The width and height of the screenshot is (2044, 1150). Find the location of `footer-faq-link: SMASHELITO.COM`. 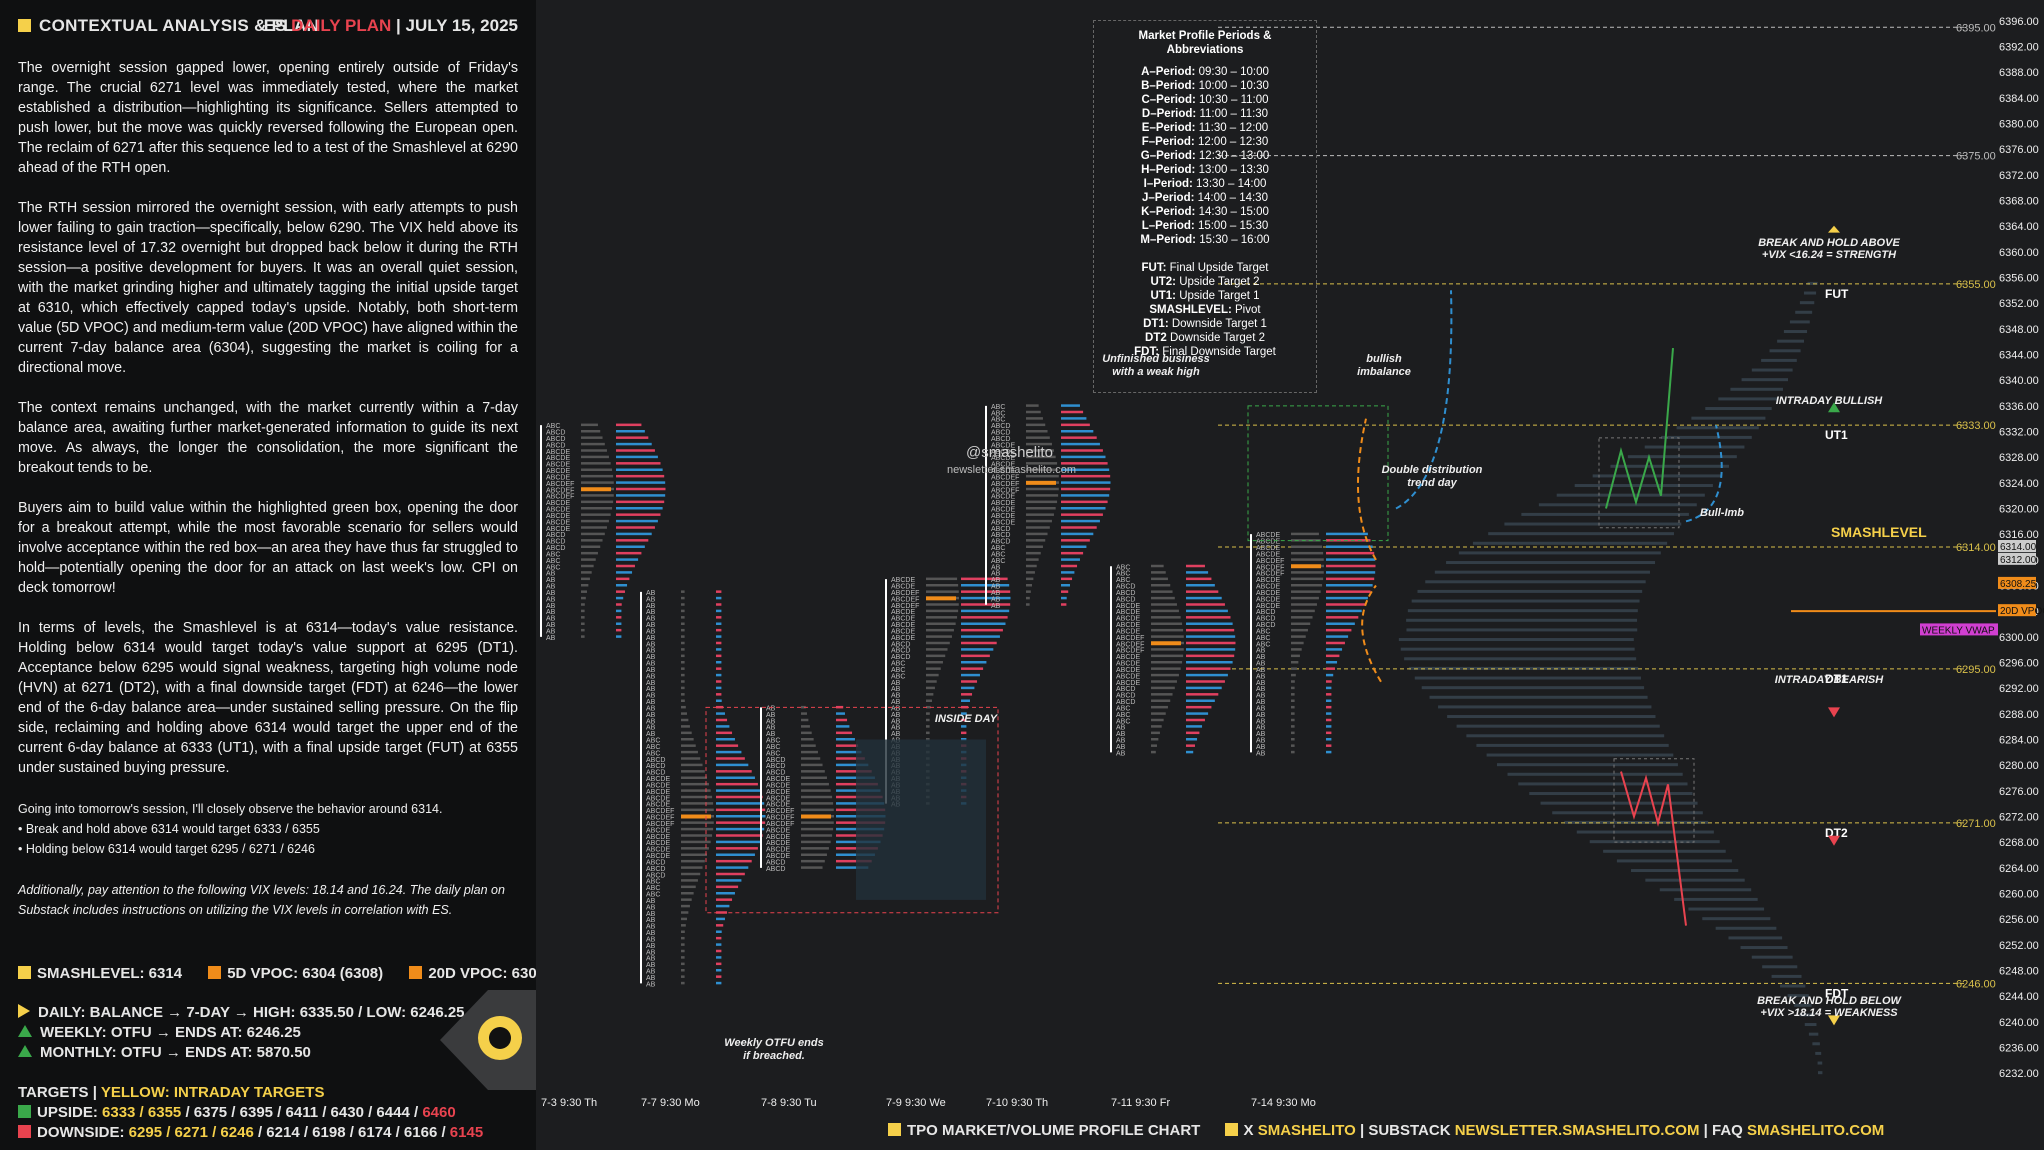

footer-faq-link: SMASHELITO.COM is located at coordinates (1816, 1130).